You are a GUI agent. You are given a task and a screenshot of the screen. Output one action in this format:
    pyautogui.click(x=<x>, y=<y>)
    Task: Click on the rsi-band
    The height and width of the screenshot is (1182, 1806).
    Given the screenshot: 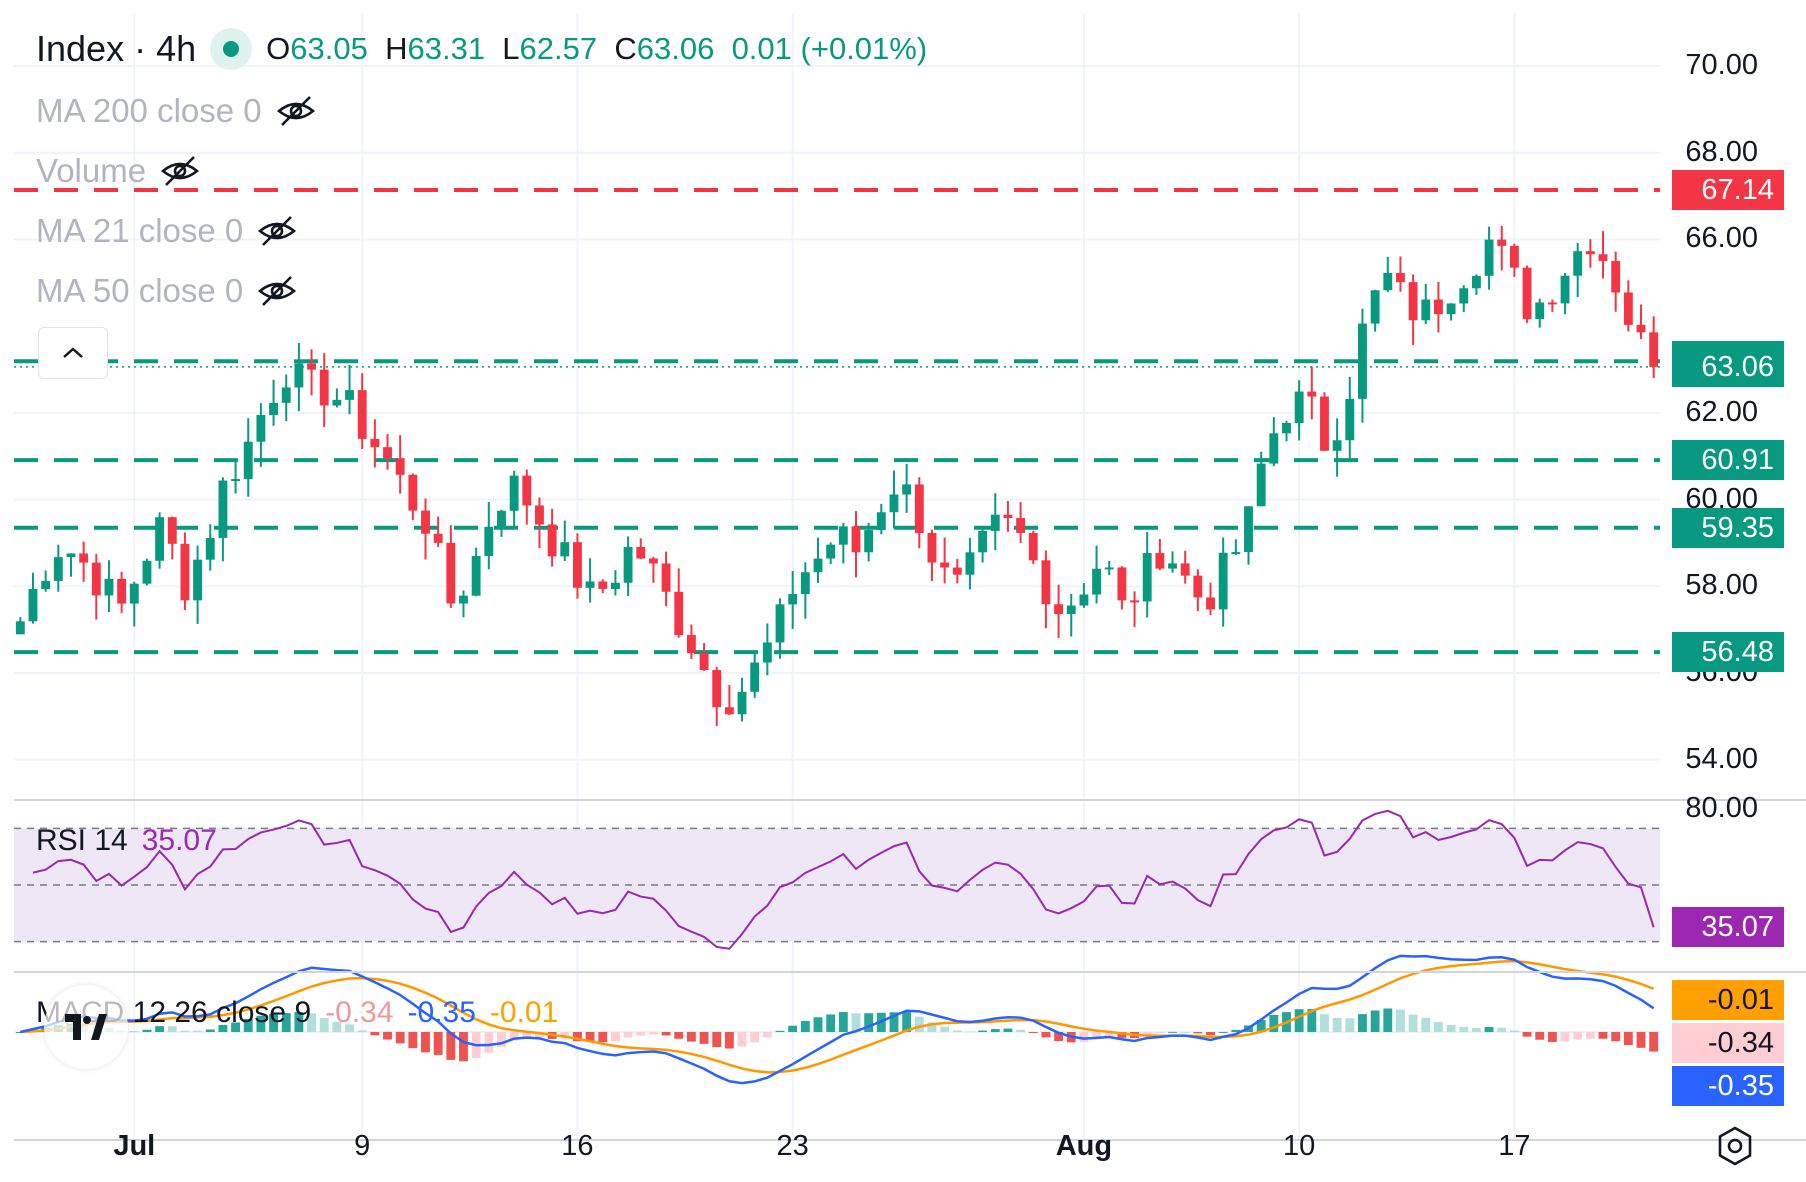 What is the action you would take?
    pyautogui.click(x=837, y=885)
    